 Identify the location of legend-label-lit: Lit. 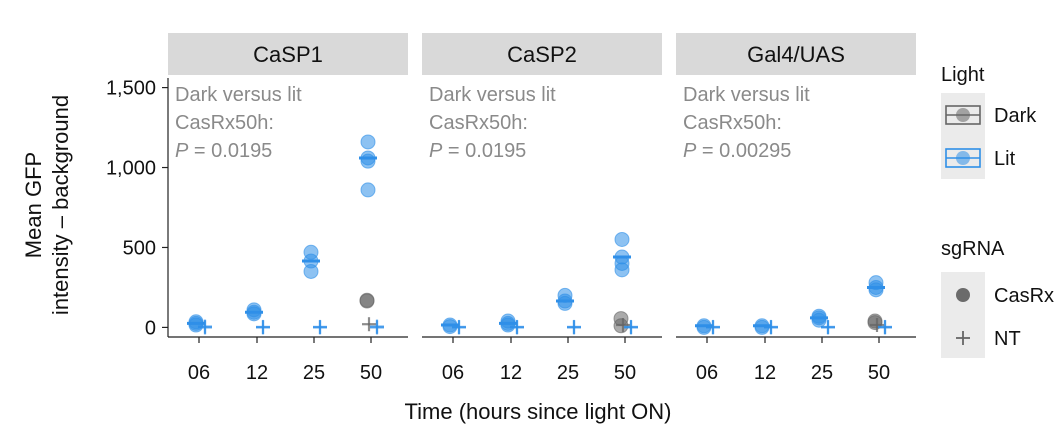
(1005, 159).